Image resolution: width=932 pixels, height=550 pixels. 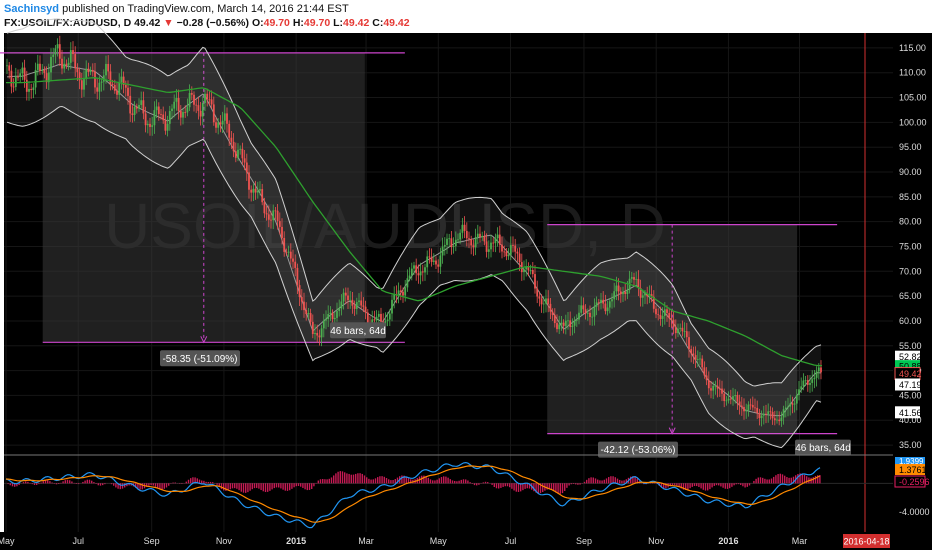 What do you see at coordinates (32, 9) in the screenshot?
I see `author-link: Sachinsyd` at bounding box center [32, 9].